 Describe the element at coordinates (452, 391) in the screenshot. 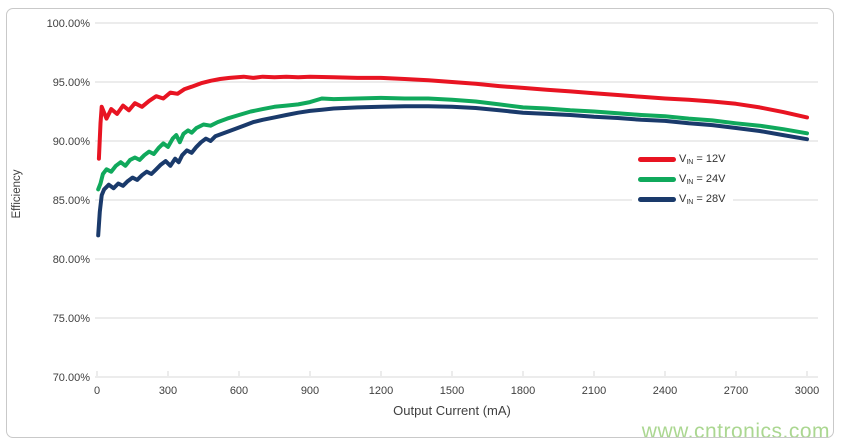

I see `x-tick-label: 1500` at that location.